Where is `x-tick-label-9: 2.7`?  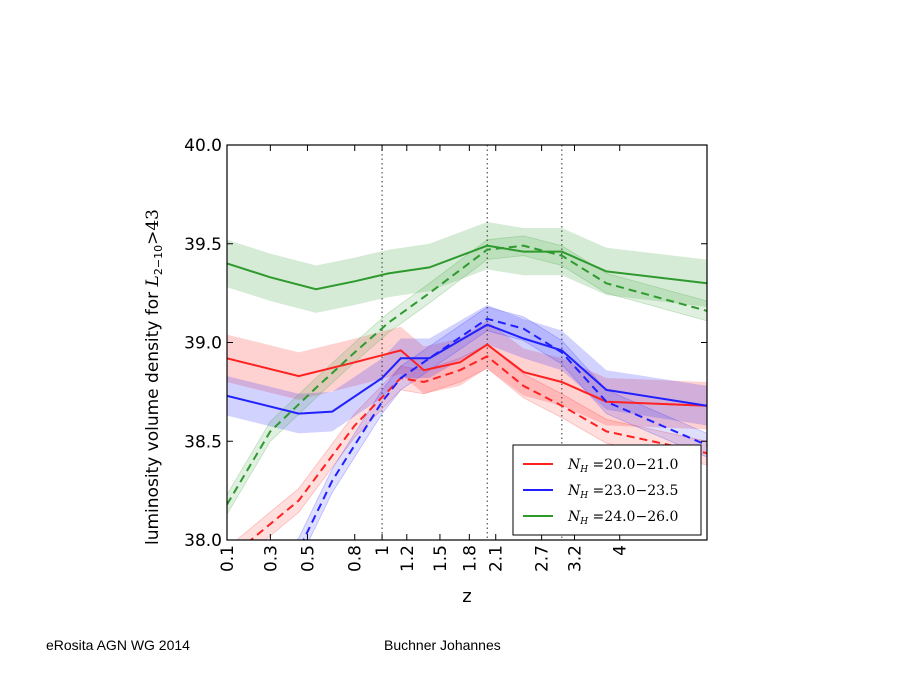
x-tick-label-9: 2.7 is located at coordinates (543, 558).